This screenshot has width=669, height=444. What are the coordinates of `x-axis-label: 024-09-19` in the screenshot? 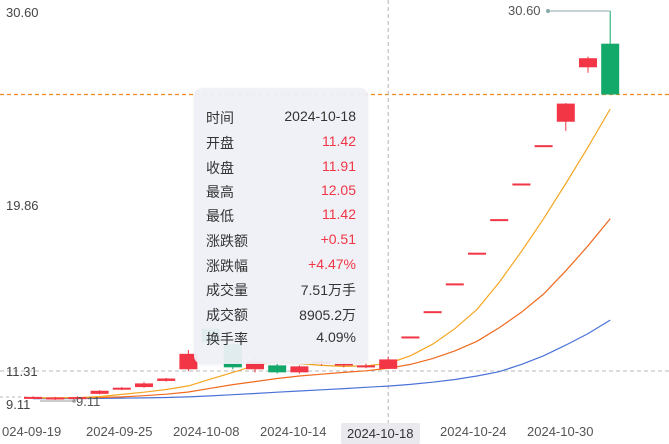 It's located at (32, 431).